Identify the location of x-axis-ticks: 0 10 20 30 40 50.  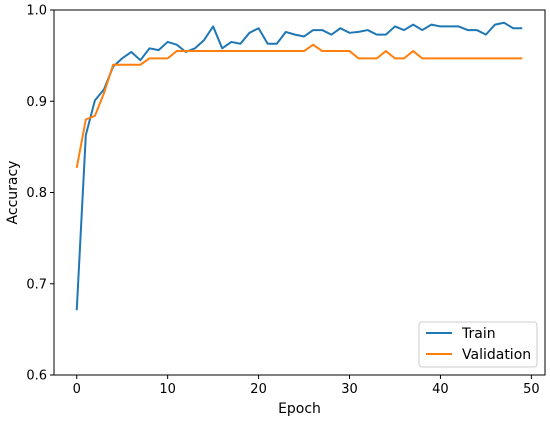
(306, 386).